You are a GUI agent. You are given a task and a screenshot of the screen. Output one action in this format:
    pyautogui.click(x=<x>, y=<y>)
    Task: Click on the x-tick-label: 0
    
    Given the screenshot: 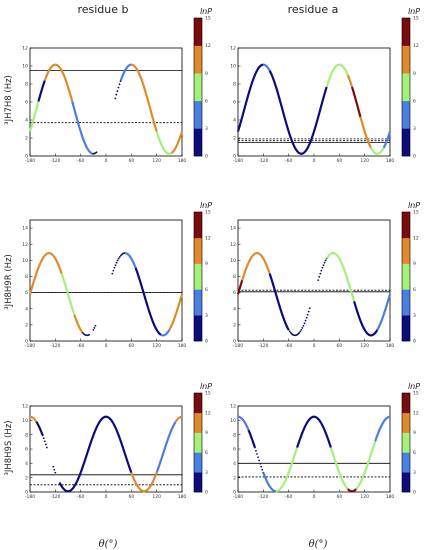 What is the action you would take?
    pyautogui.click(x=314, y=161)
    